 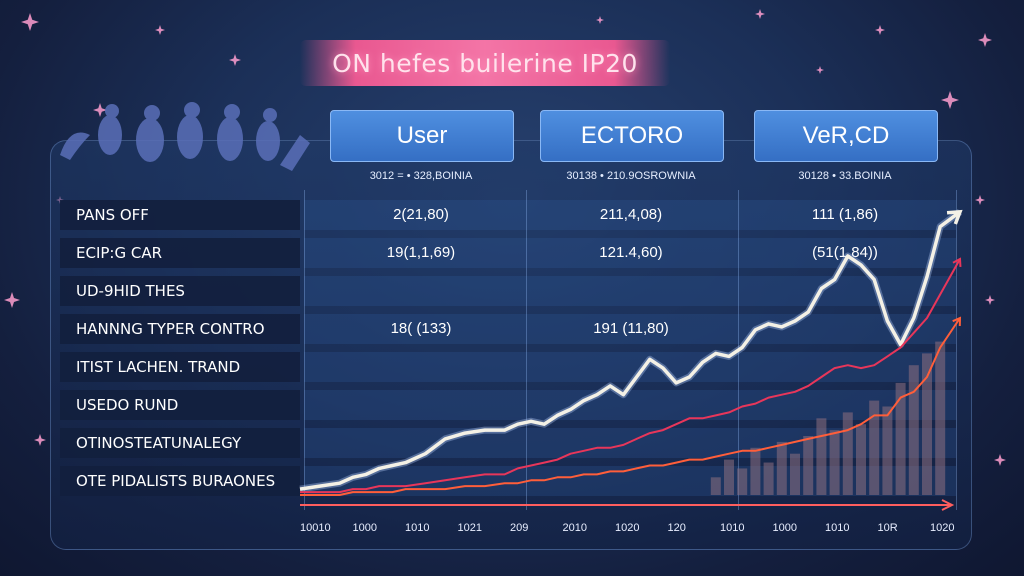 I want to click on column-header-vercd: VeR,CD, so click(x=846, y=136).